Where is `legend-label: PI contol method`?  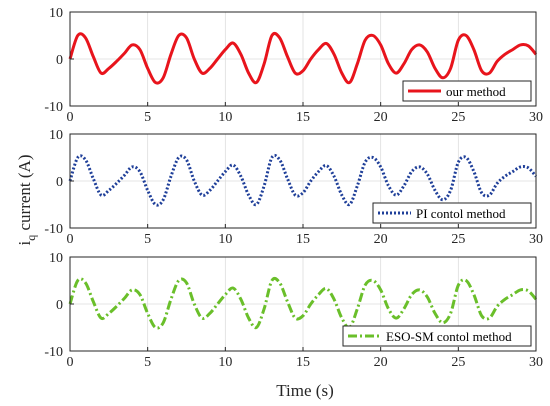 legend-label: PI contol method is located at coordinates (461, 213).